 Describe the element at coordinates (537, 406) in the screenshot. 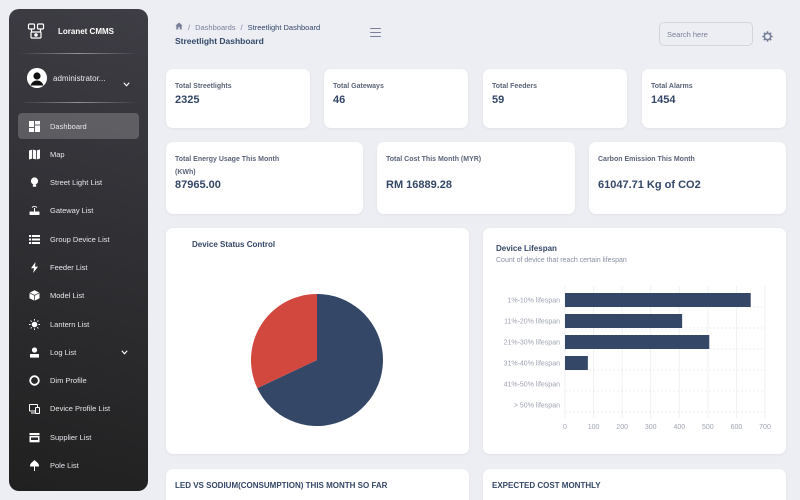

I see `y-tick-label: > 50% lifespan` at that location.